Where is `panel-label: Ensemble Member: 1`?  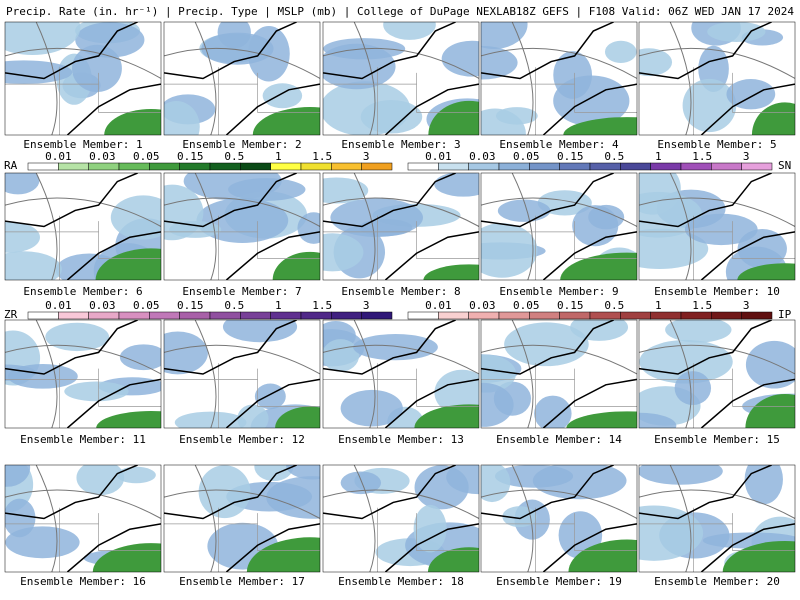 panel-label: Ensemble Member: 1 is located at coordinates (82, 144).